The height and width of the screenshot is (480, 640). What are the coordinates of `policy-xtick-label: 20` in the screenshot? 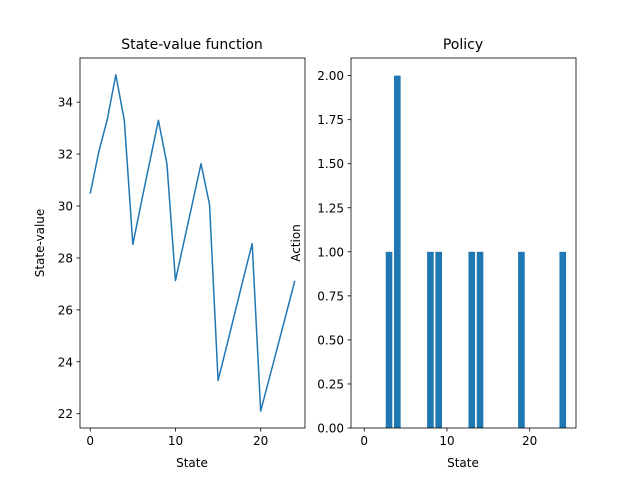 It's located at (529, 441).